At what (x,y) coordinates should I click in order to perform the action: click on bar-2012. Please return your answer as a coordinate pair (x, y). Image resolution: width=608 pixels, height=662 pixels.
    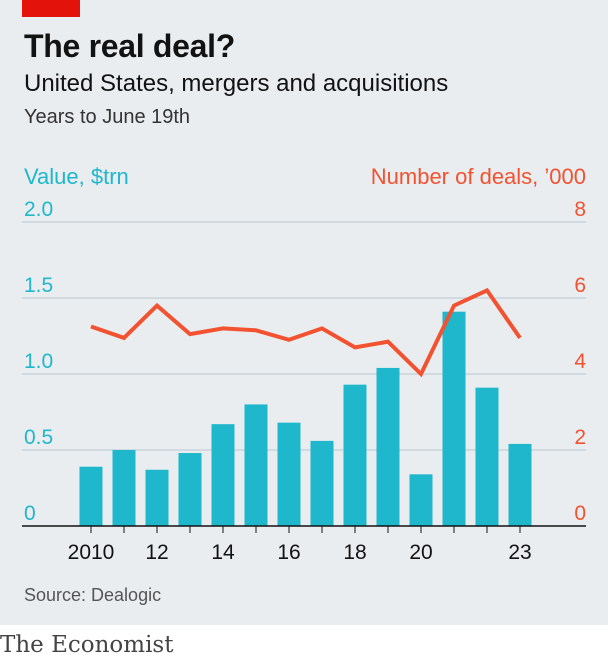
    Looking at the image, I should click on (157, 497).